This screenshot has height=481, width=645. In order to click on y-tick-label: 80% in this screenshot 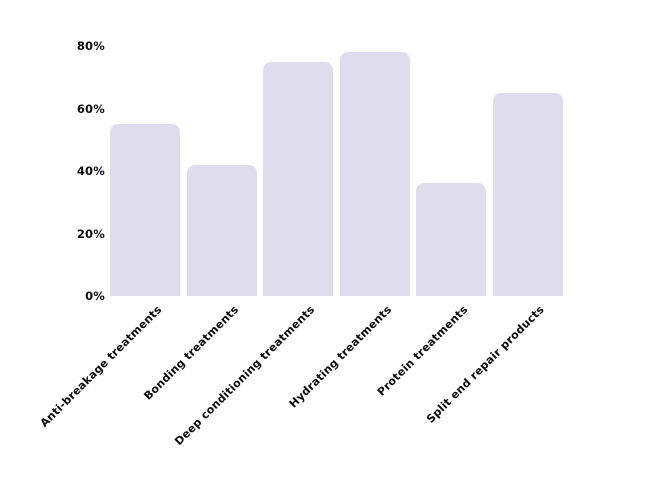, I will do `click(90, 46)`.